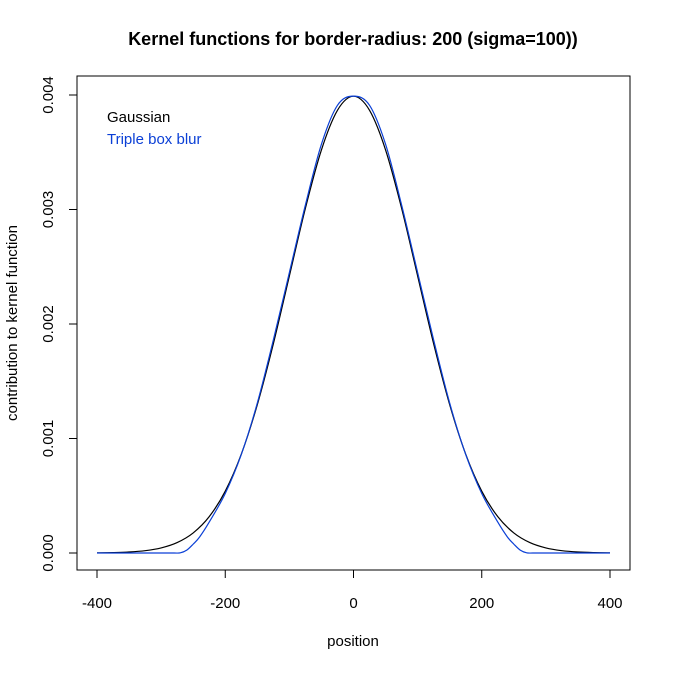 This screenshot has width=681, height=685. What do you see at coordinates (225, 603) in the screenshot?
I see `x-tick-label: -200` at bounding box center [225, 603].